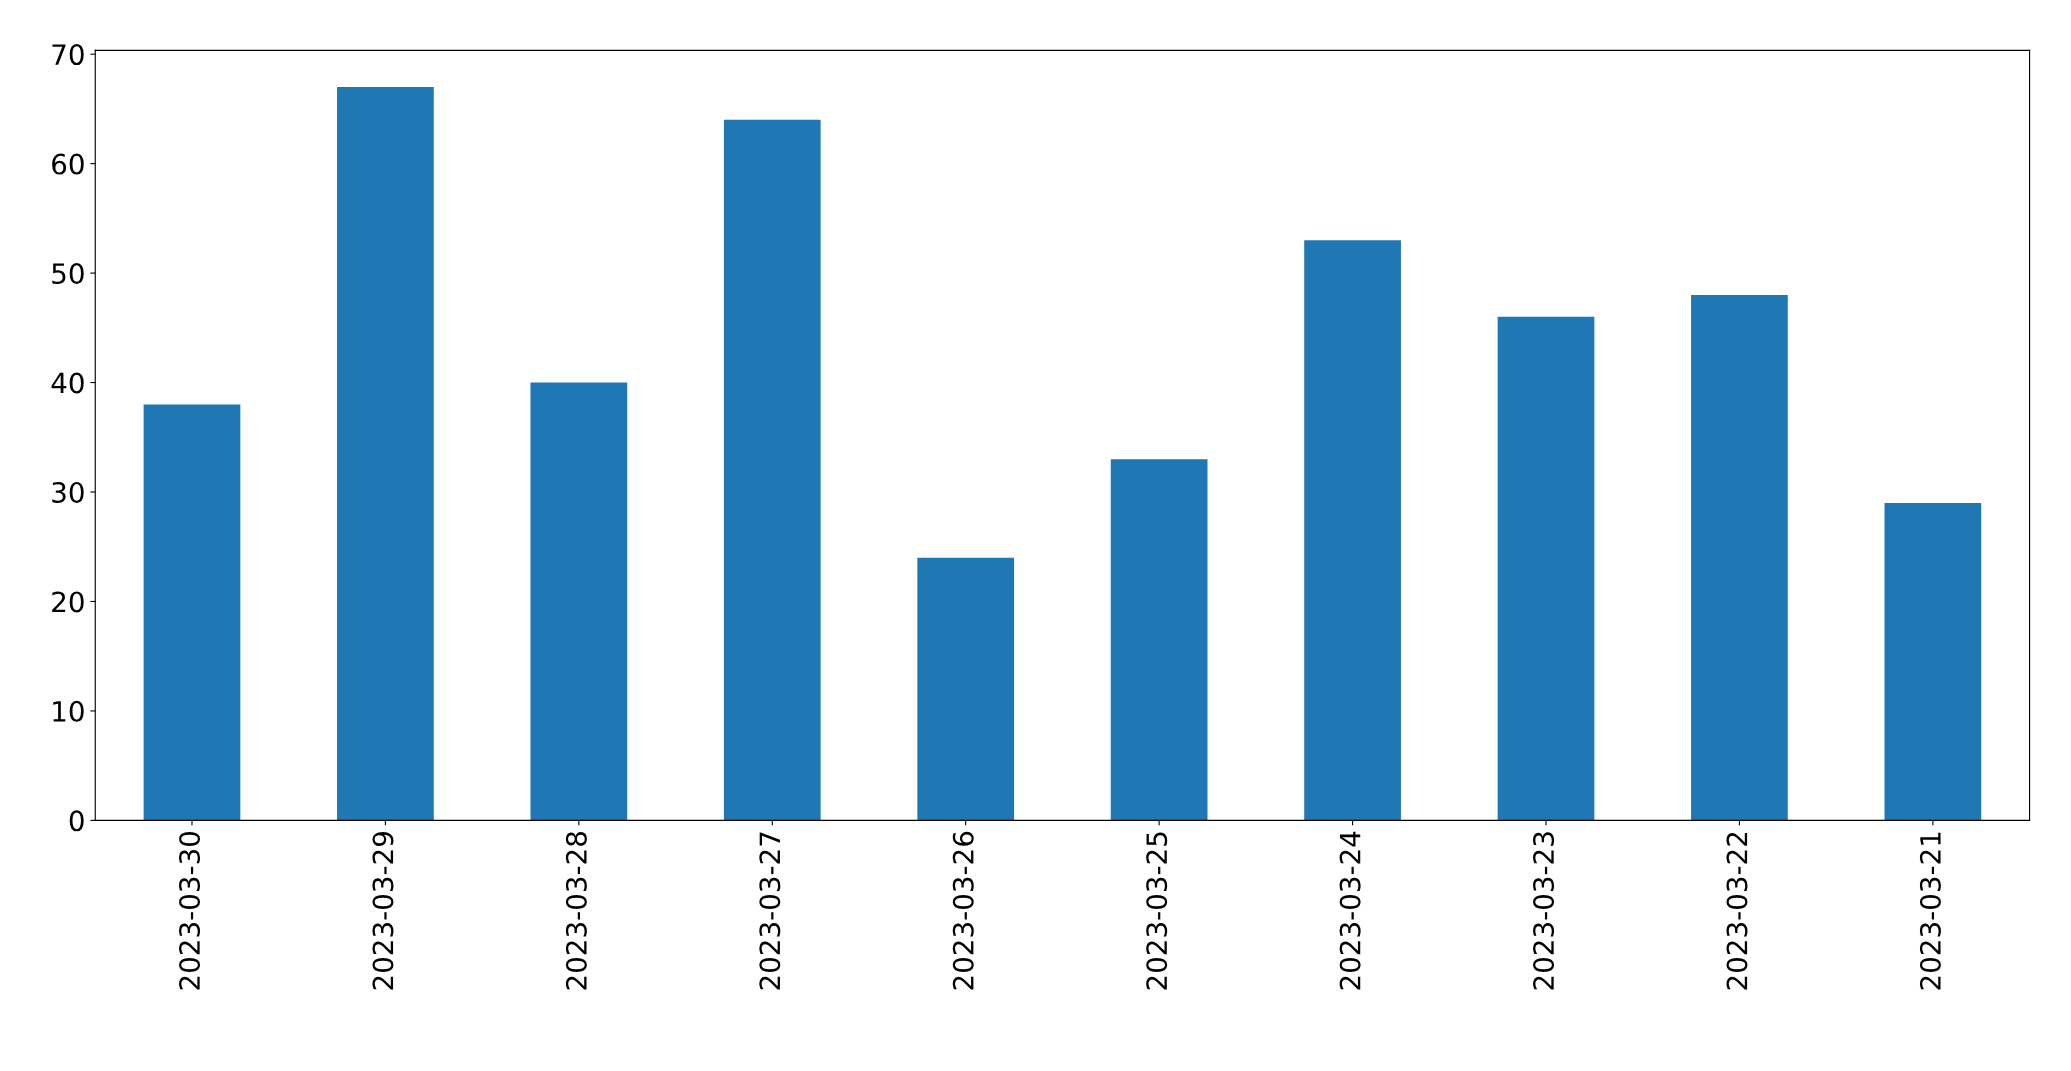 Image resolution: width=2071 pixels, height=1071 pixels. I want to click on x-tick-label: 2023-03-30, so click(190, 910).